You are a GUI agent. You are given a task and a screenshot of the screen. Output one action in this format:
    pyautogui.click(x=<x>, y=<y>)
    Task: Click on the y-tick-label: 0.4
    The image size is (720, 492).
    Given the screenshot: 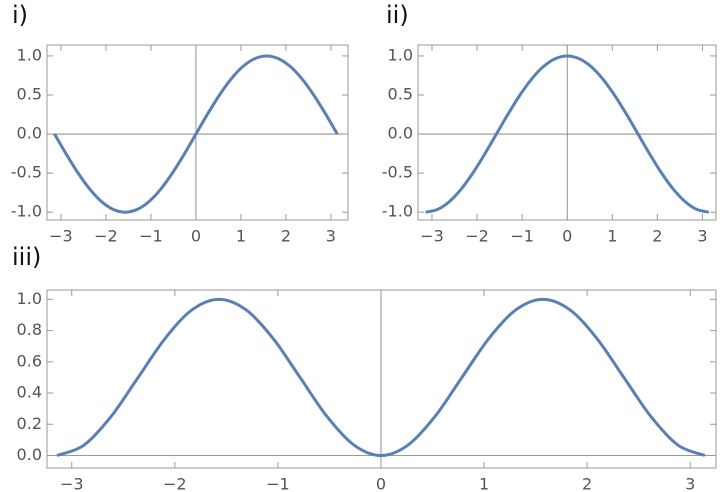 What is the action you would take?
    pyautogui.click(x=29, y=392)
    